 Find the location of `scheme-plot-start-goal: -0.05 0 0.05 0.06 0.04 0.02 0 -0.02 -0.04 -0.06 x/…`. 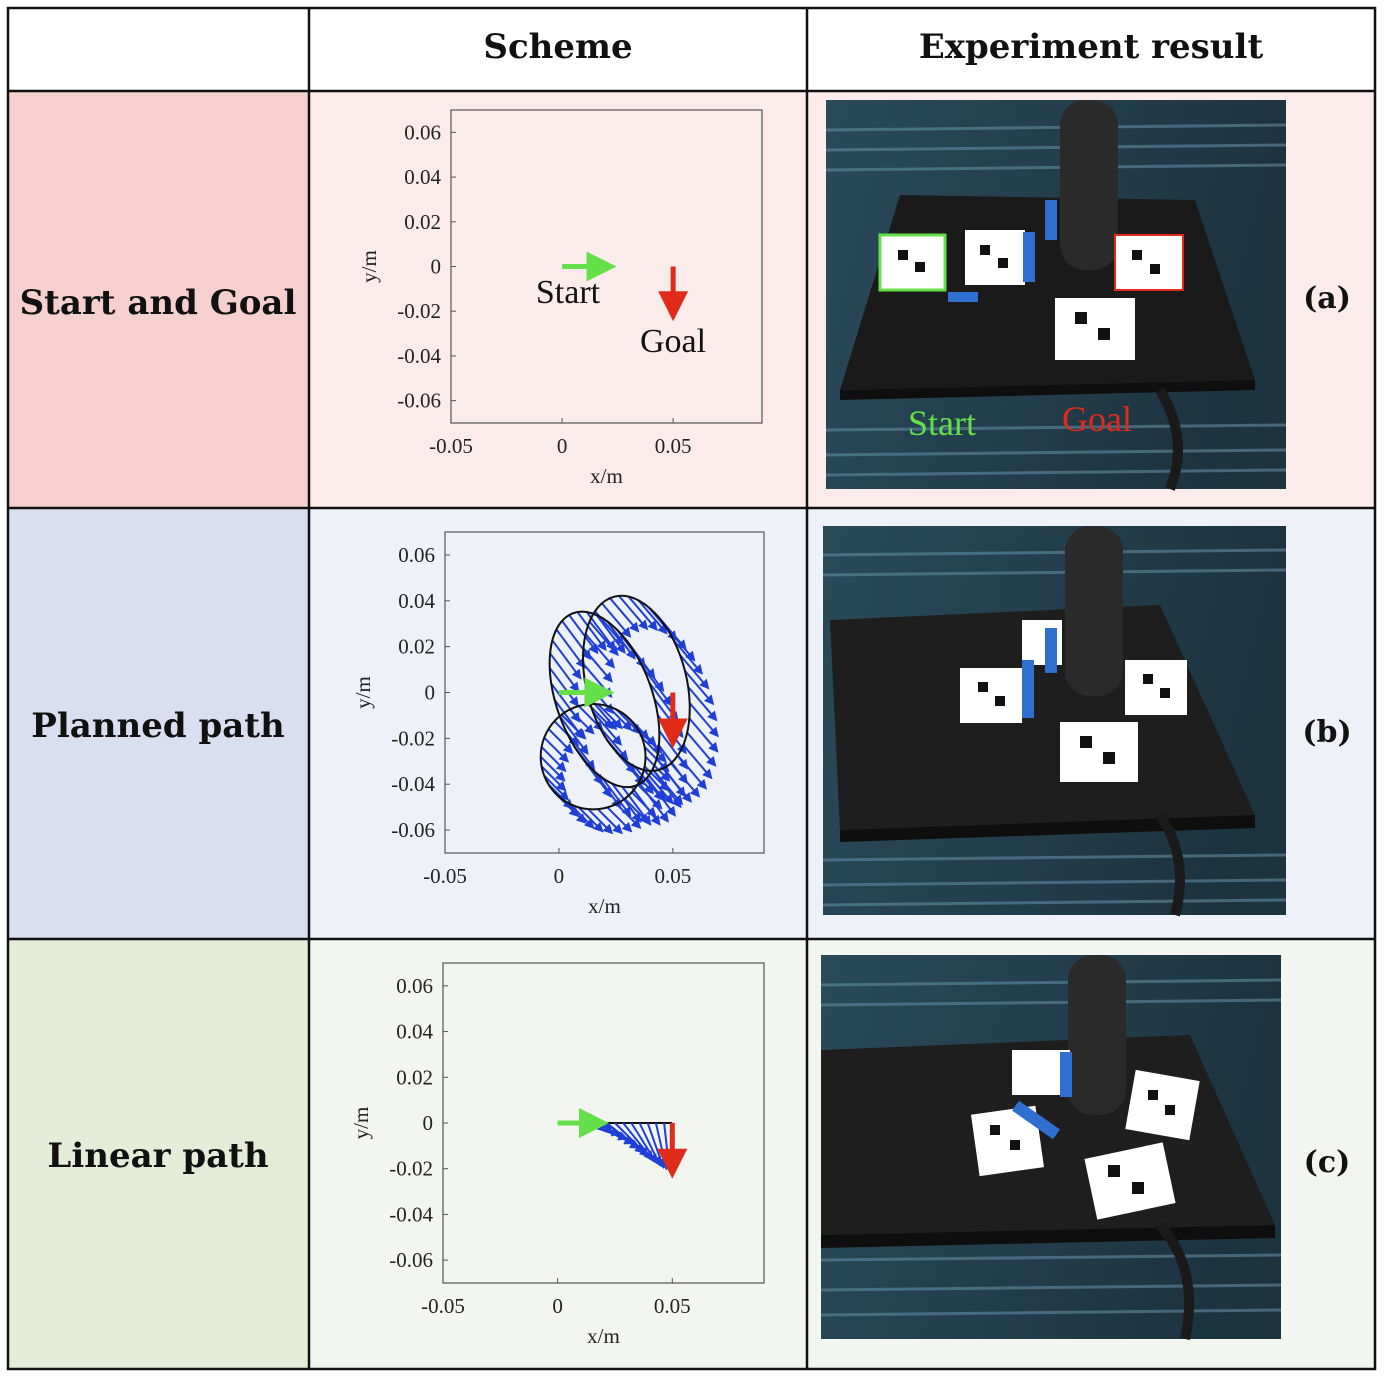

scheme-plot-start-goal: -0.05 0 0.05 0.06 0.04 0.02 0 -0.02 -0.04 -0.06 x/… is located at coordinates (560, 298).